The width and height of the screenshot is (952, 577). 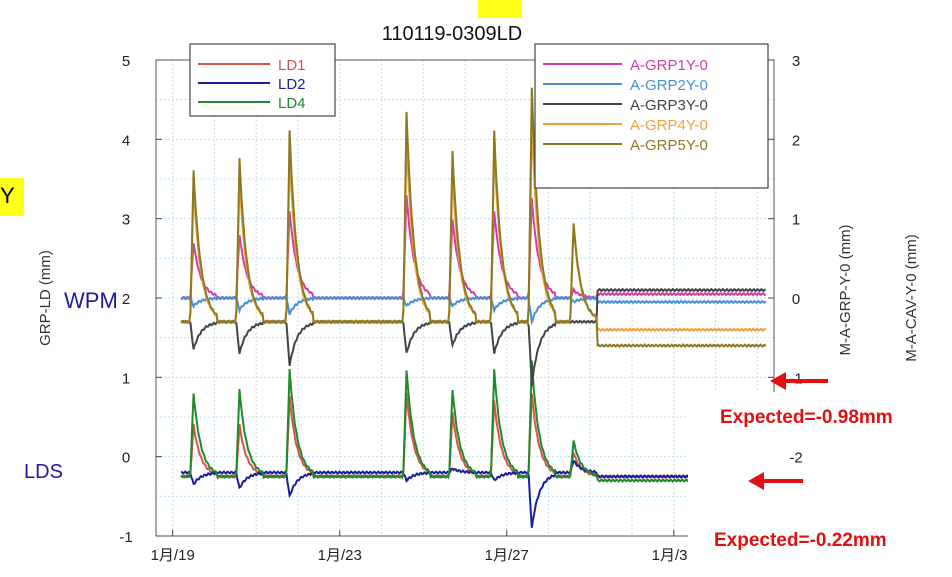 I want to click on annotation-cover, so click(x=820, y=484).